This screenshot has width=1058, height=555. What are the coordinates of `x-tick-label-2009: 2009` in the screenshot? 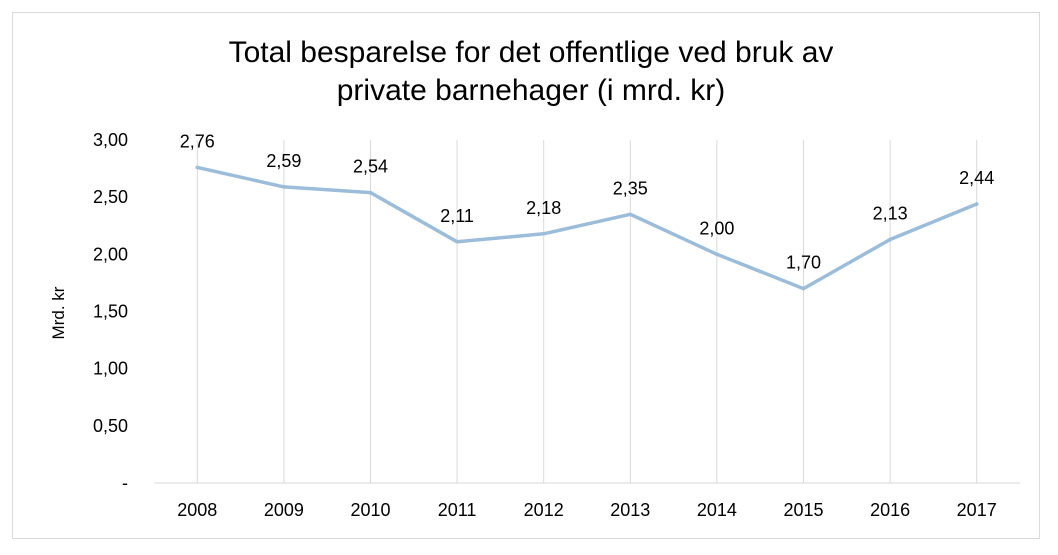 It's located at (284, 510).